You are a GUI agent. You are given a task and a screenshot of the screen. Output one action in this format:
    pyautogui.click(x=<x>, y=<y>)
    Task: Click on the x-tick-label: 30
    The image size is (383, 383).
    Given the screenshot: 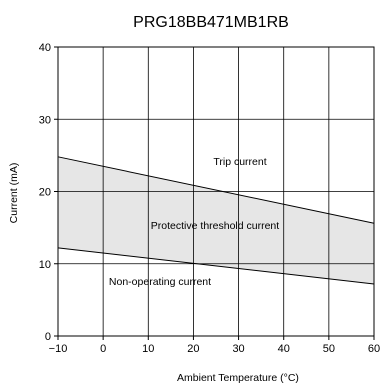 What is the action you would take?
    pyautogui.click(x=238, y=349)
    